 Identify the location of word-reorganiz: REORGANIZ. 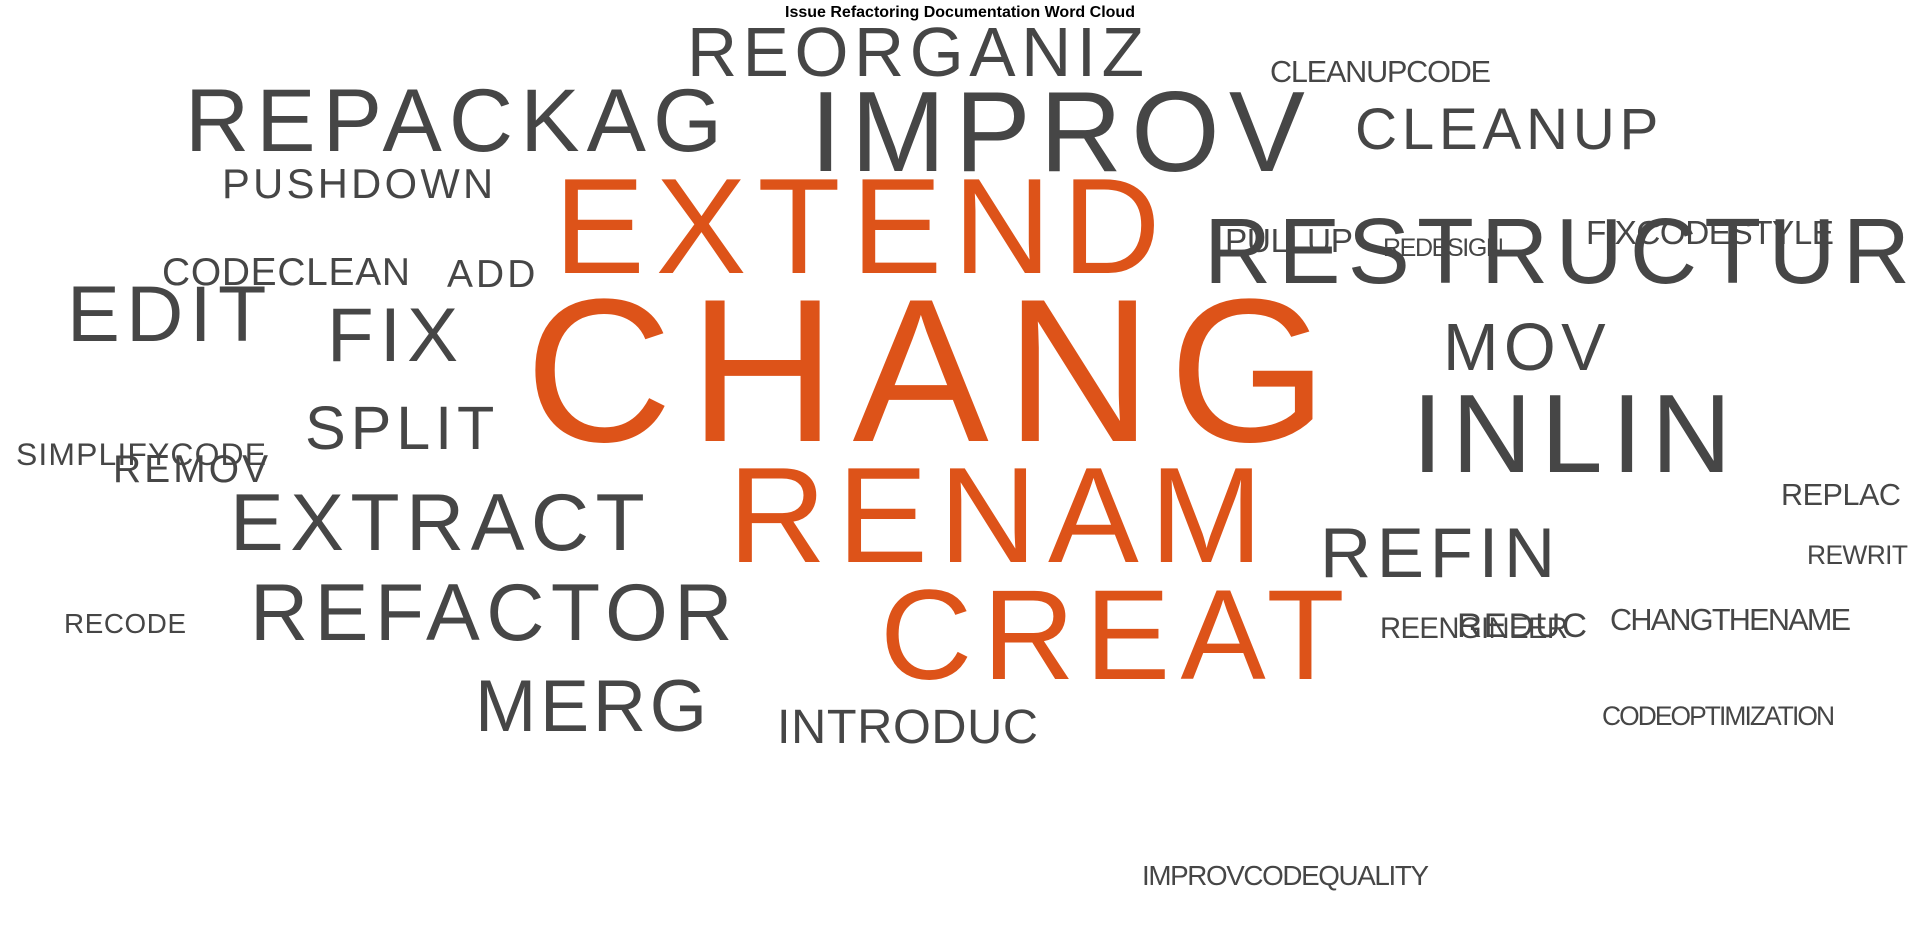
(918, 52).